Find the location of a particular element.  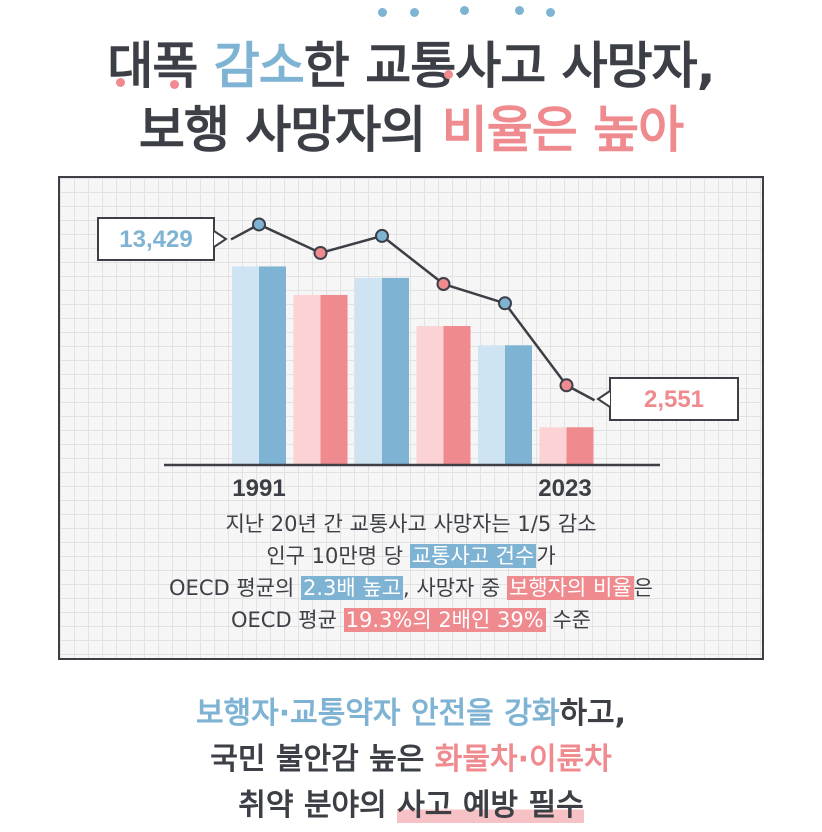

caption-text: 가 is located at coordinates (546, 556).